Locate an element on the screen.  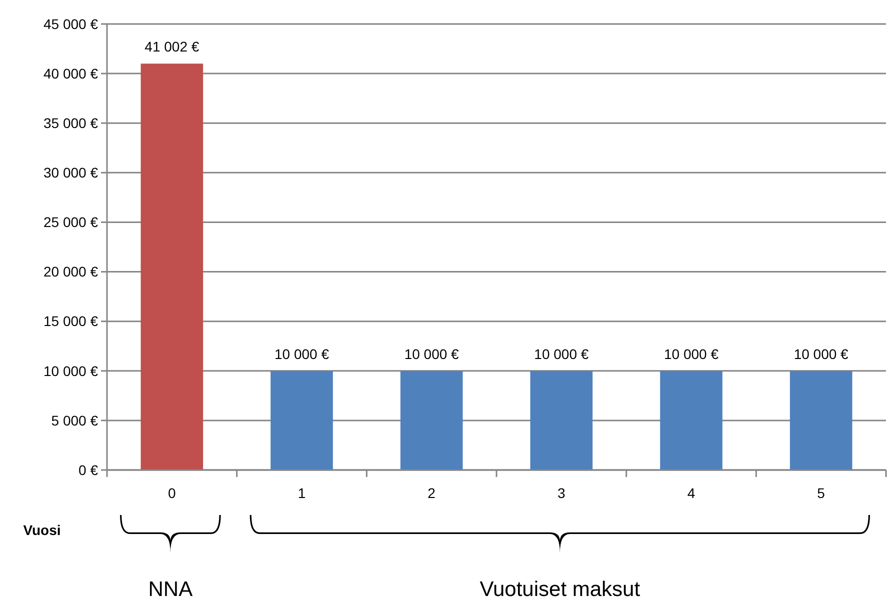
x-axis-title: Vuosi is located at coordinates (42, 530).